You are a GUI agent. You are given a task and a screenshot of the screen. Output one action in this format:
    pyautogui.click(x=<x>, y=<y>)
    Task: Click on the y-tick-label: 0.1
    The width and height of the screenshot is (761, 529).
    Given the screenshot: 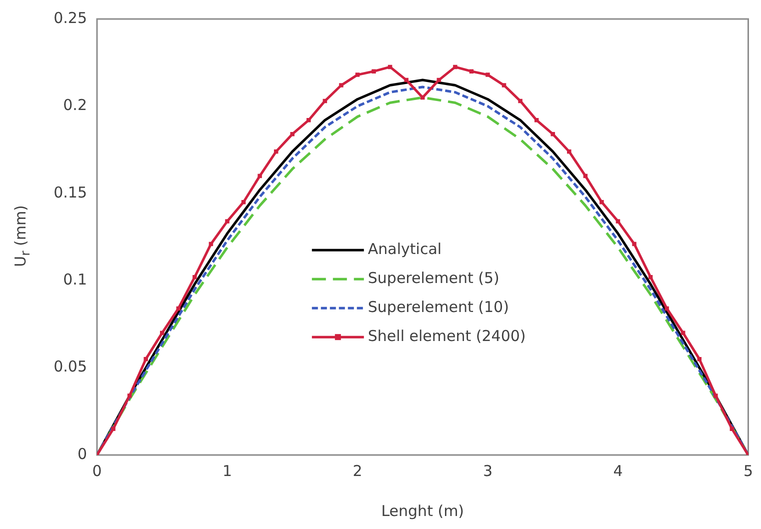 What is the action you would take?
    pyautogui.click(x=75, y=279)
    